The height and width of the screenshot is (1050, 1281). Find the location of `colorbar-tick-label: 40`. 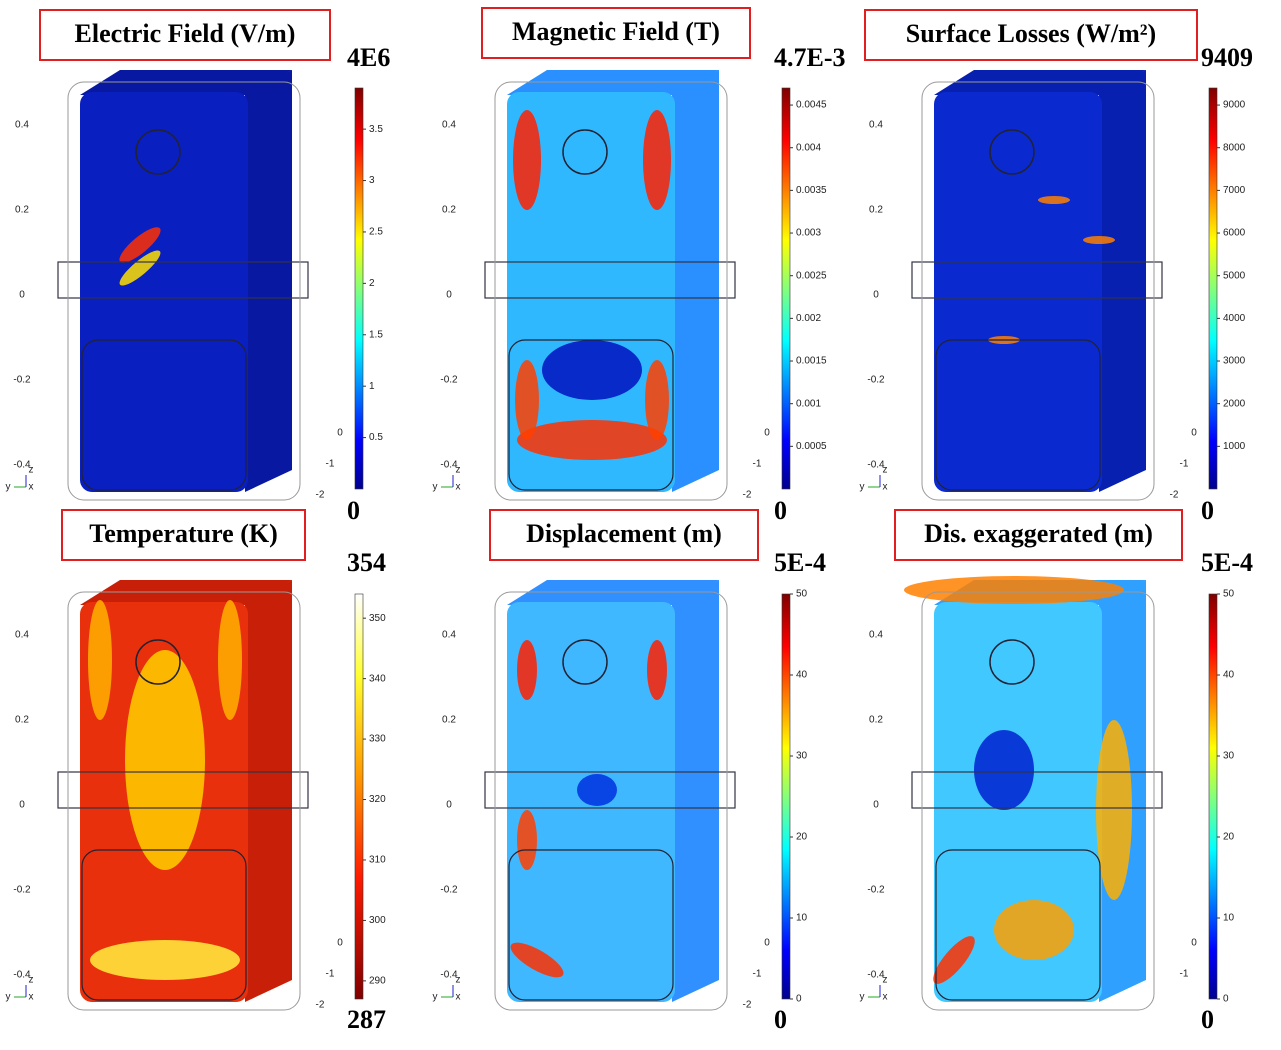

colorbar-tick-label: 40 is located at coordinates (1229, 675).